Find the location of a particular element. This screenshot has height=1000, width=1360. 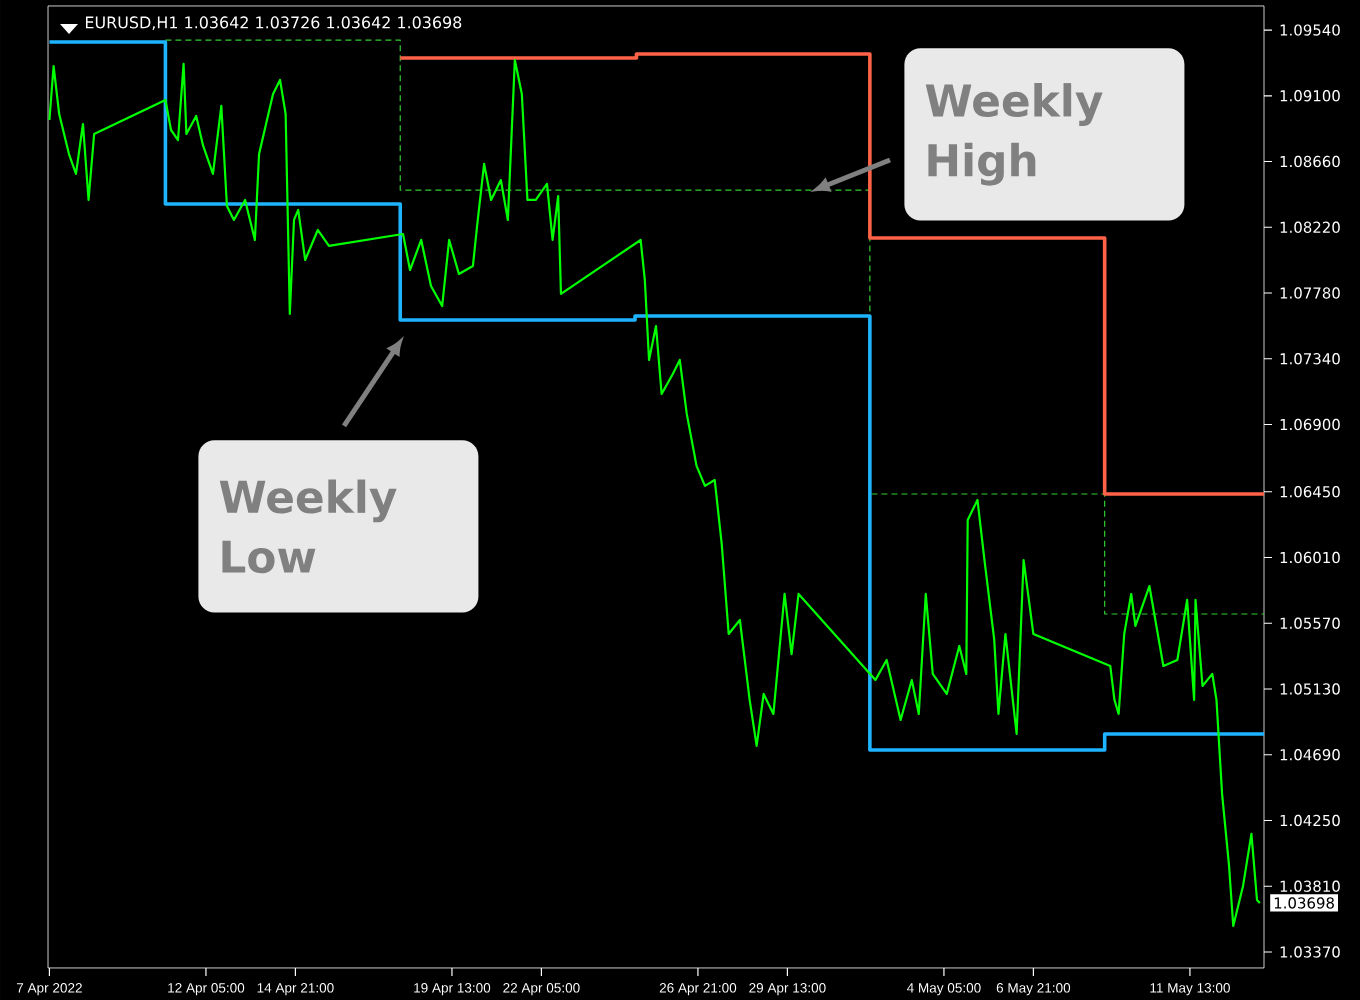

annotation: Weekly High is located at coordinates (1014, 134).